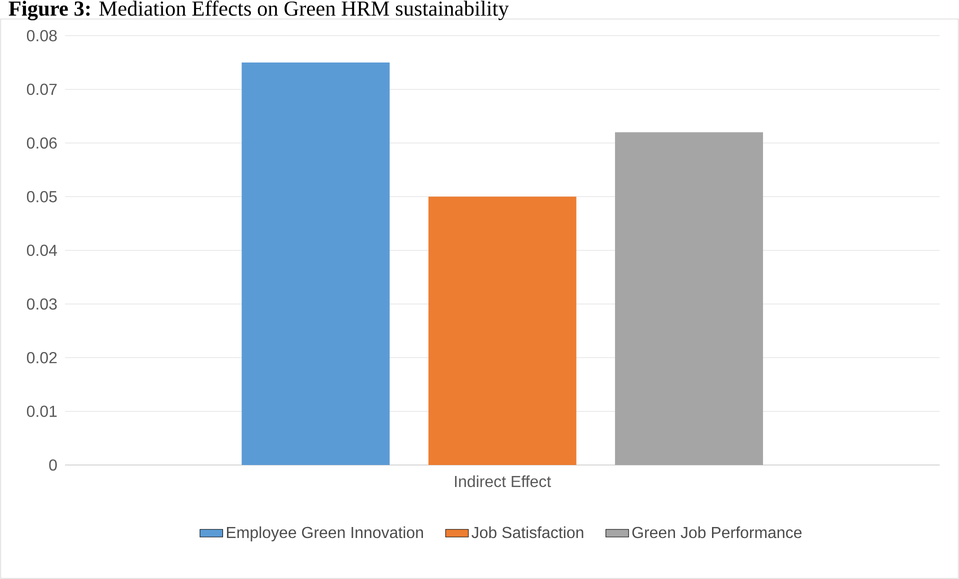  I want to click on y-tick-label: 0.07, so click(41, 89).